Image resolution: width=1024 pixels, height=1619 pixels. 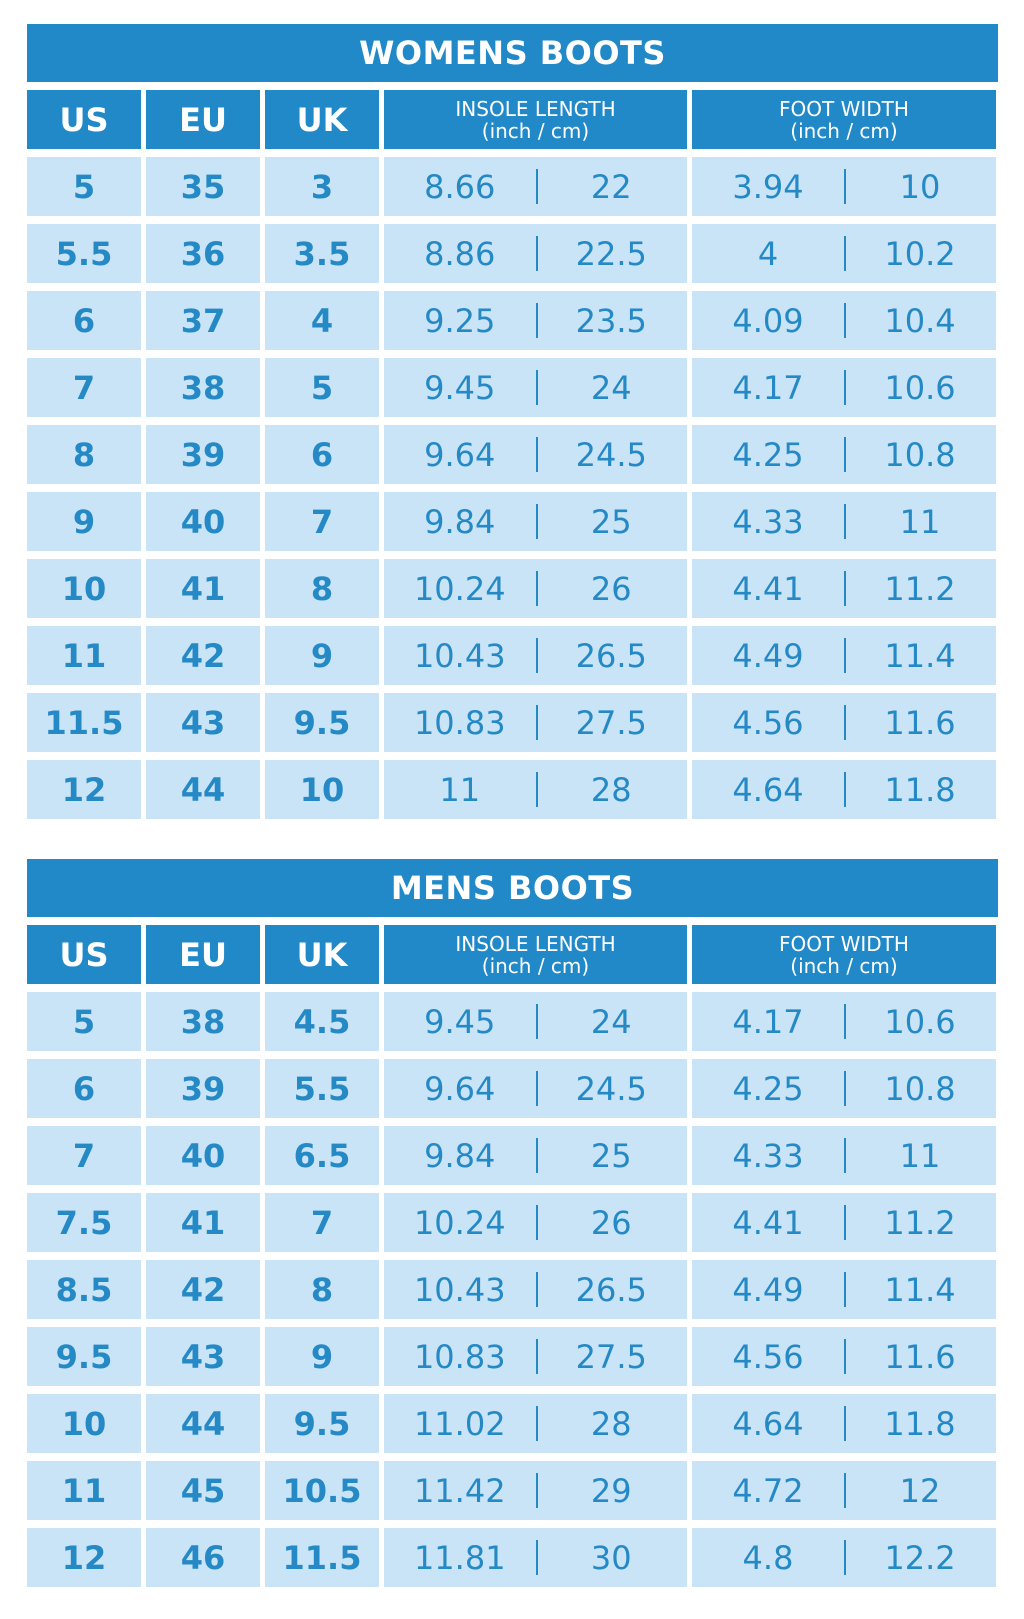 What do you see at coordinates (203, 789) in the screenshot?
I see `cell-eu: 44` at bounding box center [203, 789].